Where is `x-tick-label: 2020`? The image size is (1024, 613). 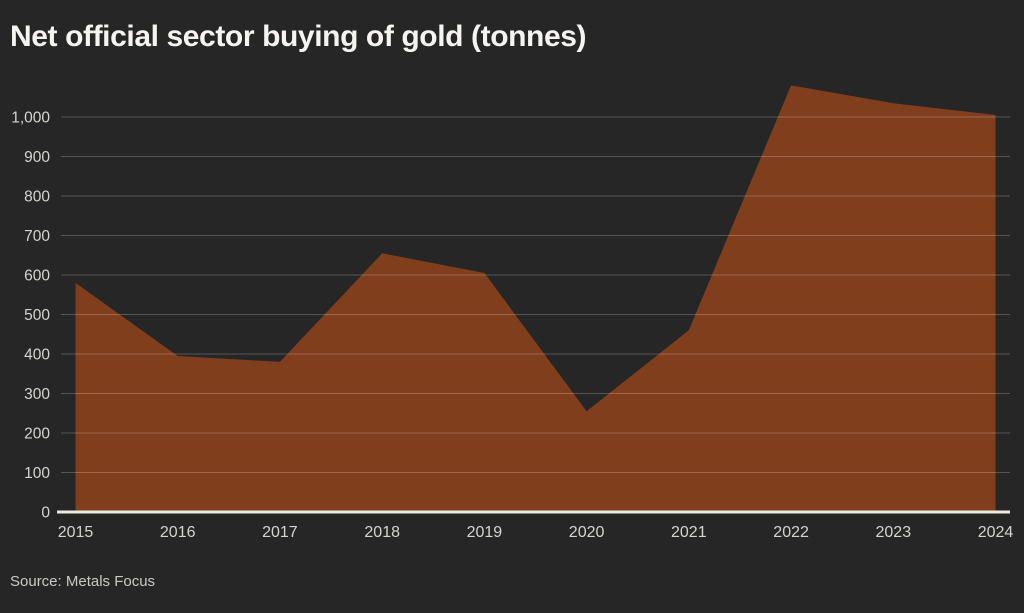 x-tick-label: 2020 is located at coordinates (587, 532).